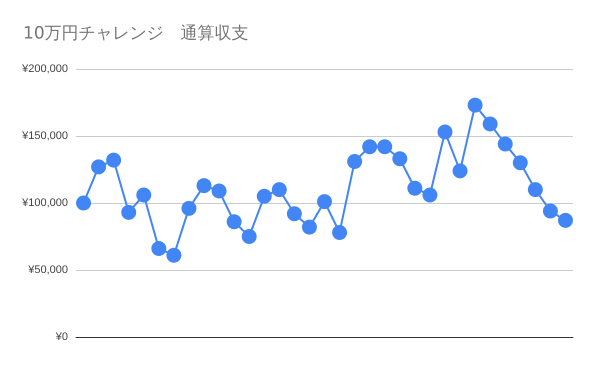 This screenshot has width=600, height=371. Describe the element at coordinates (44, 69) in the screenshot. I see `y-tick-label: ¥200,000` at that location.